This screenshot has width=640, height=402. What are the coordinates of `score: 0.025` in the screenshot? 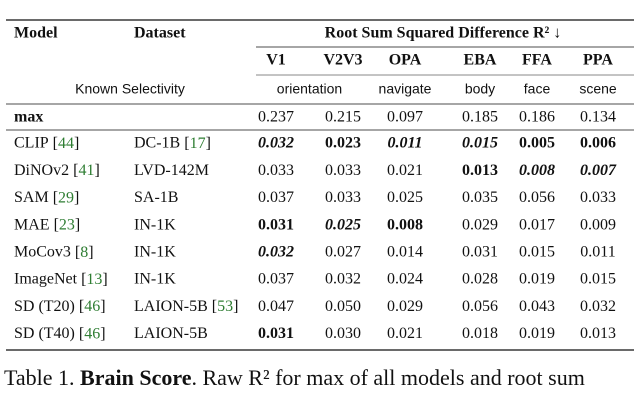 It's located at (343, 224).